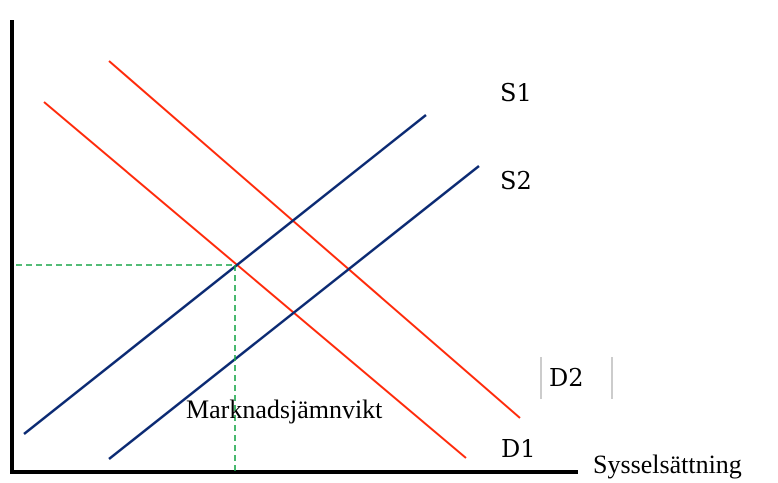  Describe the element at coordinates (284, 409) in the screenshot. I see `equilibrium-label: Marknadsjämnvikt` at that location.